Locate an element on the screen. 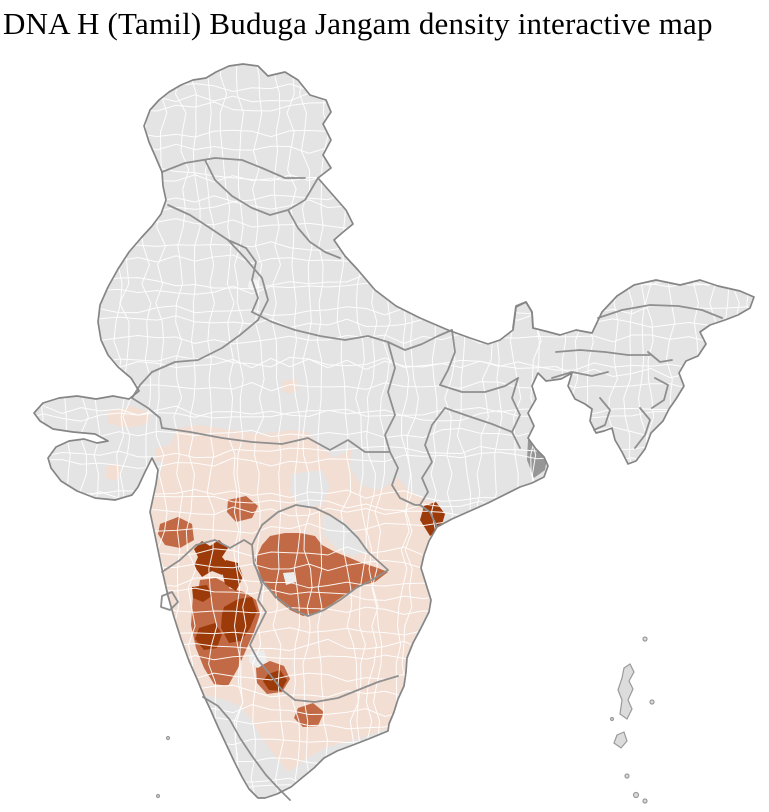 This screenshot has width=769, height=812. region-none-ne-wedge is located at coordinates (345, 535).